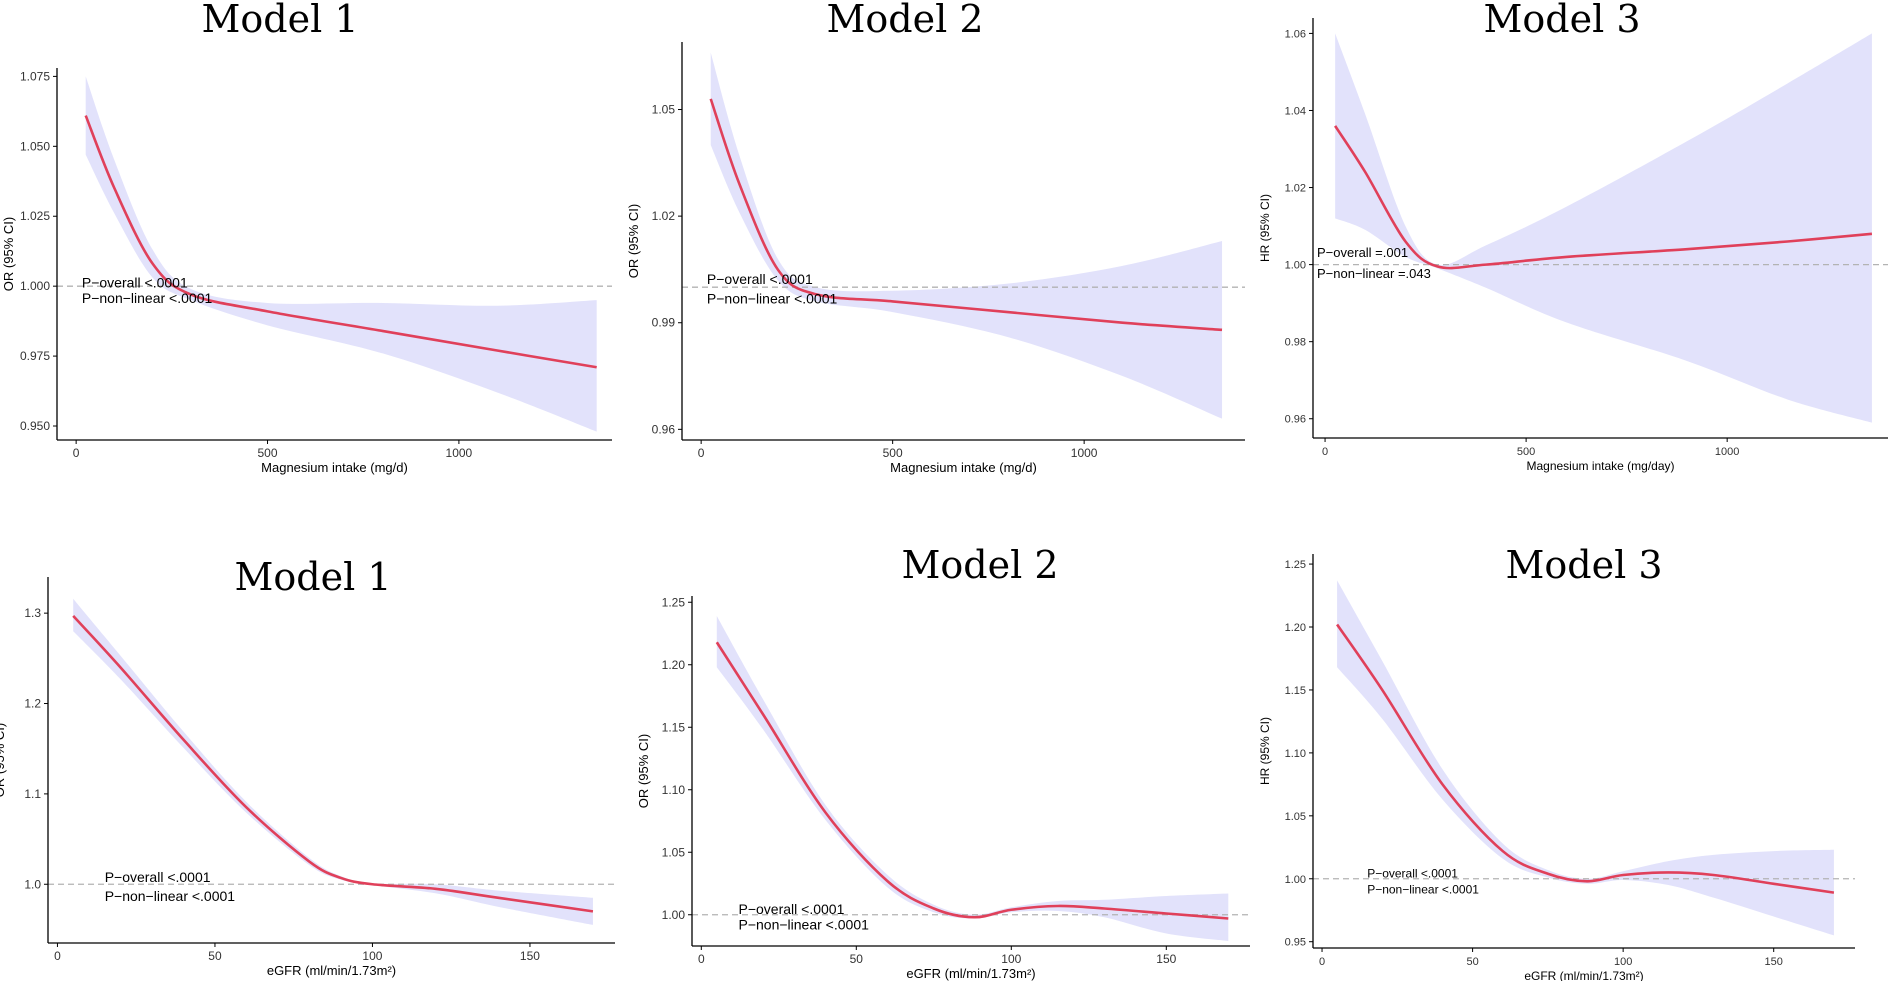 The image size is (1902, 981). Describe the element at coordinates (32, 704) in the screenshot. I see `y-tick-label: 1.2` at that location.